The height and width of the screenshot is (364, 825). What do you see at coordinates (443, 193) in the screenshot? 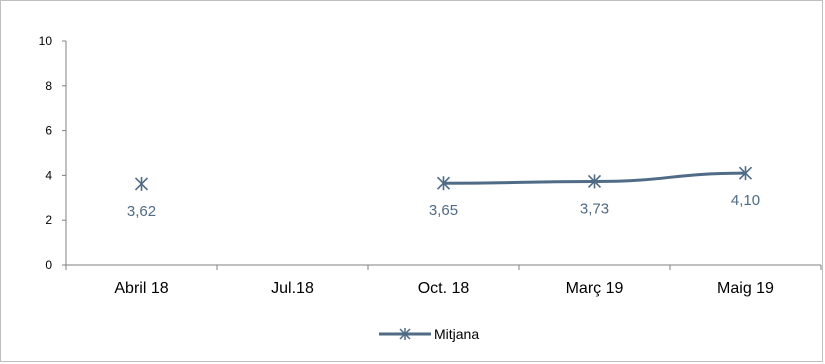
I see `series-marks: 3,62 3,65 3,73 4,10` at bounding box center [443, 193].